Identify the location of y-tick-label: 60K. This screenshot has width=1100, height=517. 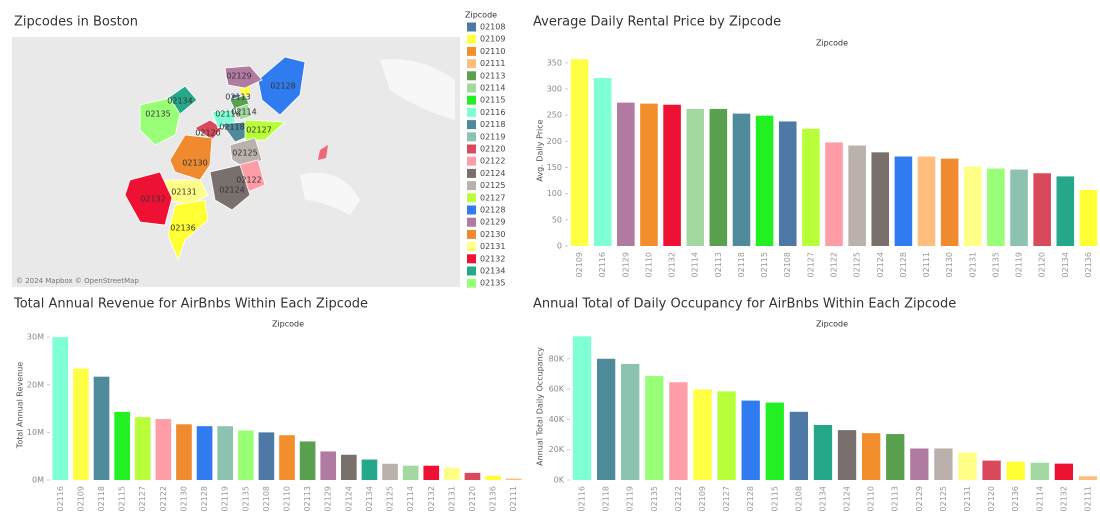
(557, 389).